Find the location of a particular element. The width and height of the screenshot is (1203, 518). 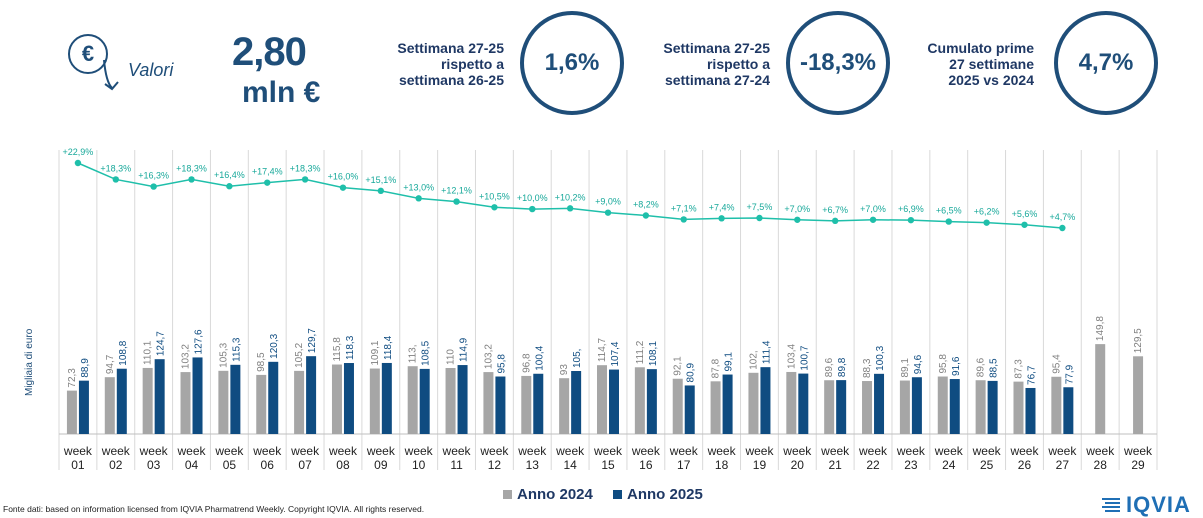

bar-label-2025: 100,3 is located at coordinates (880, 357).